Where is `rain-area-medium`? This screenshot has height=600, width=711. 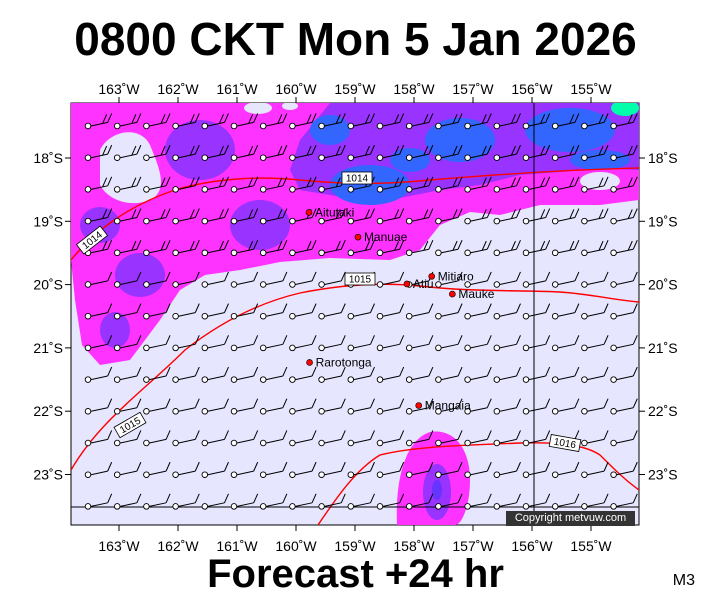
rain-area-medium is located at coordinates (200, 150).